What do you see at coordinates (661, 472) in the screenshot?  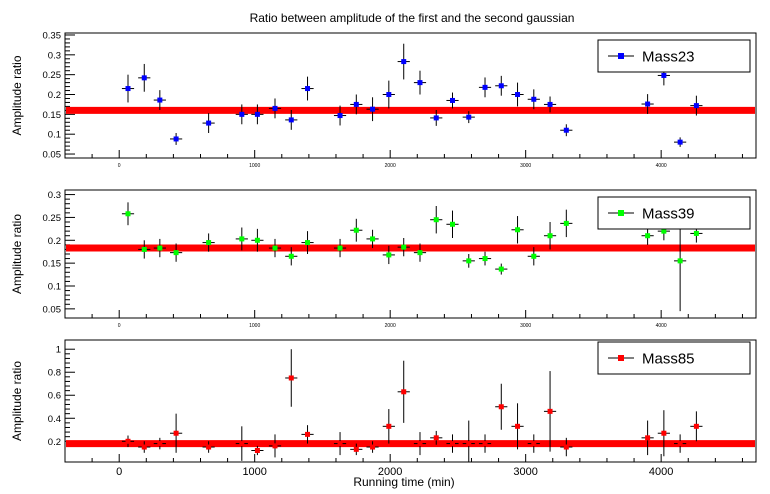 I see `x-tick-label: 4000` at bounding box center [661, 472].